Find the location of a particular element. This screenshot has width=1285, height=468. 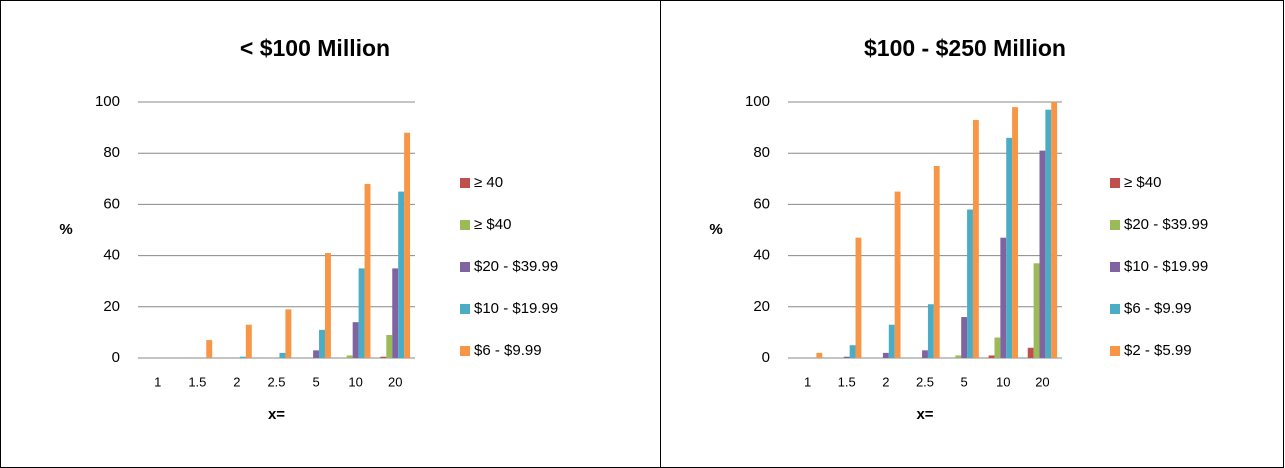

chart-title: < $100 Million is located at coordinates (315, 48).